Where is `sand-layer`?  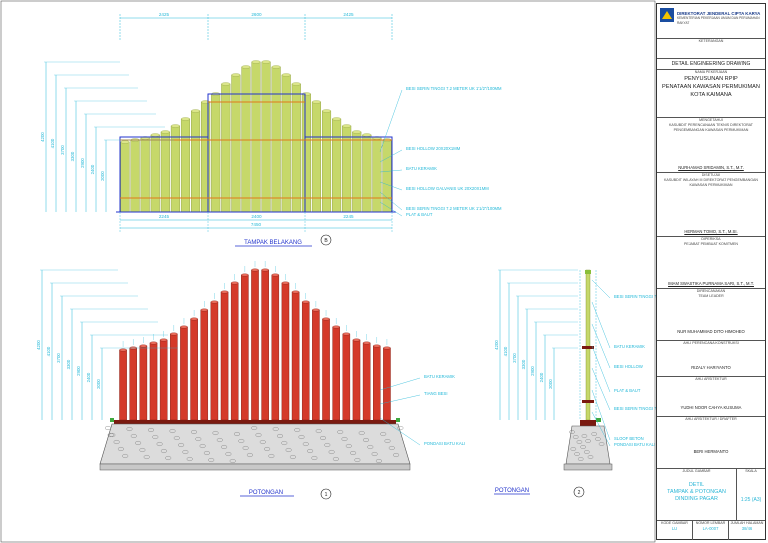 sand-layer is located at coordinates (255, 467).